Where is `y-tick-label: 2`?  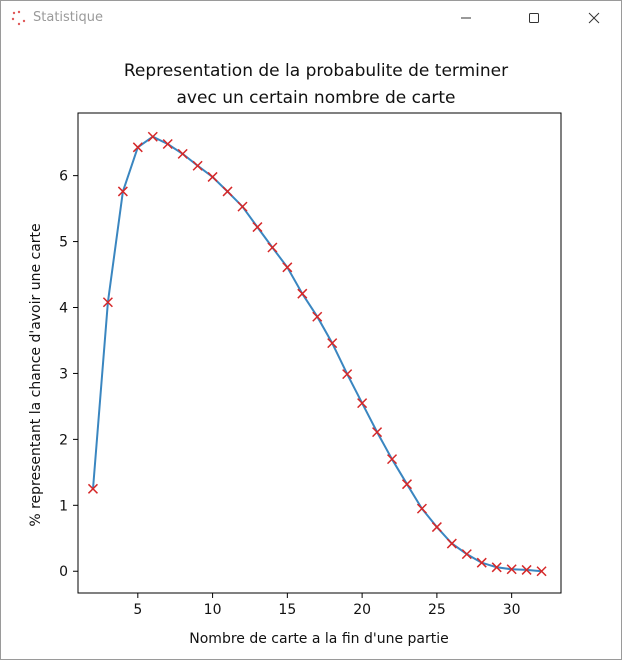 y-tick-label: 2 is located at coordinates (63, 440).